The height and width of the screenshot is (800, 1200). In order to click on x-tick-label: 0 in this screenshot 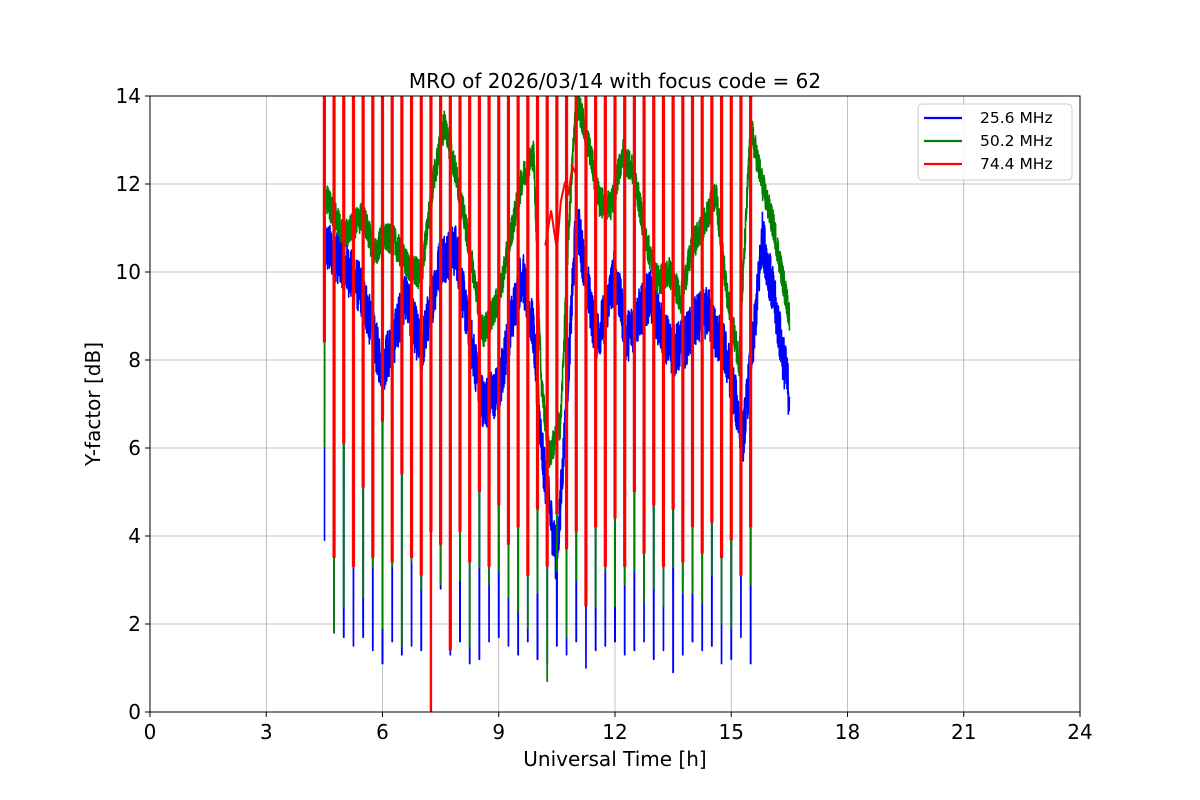, I will do `click(150, 732)`.